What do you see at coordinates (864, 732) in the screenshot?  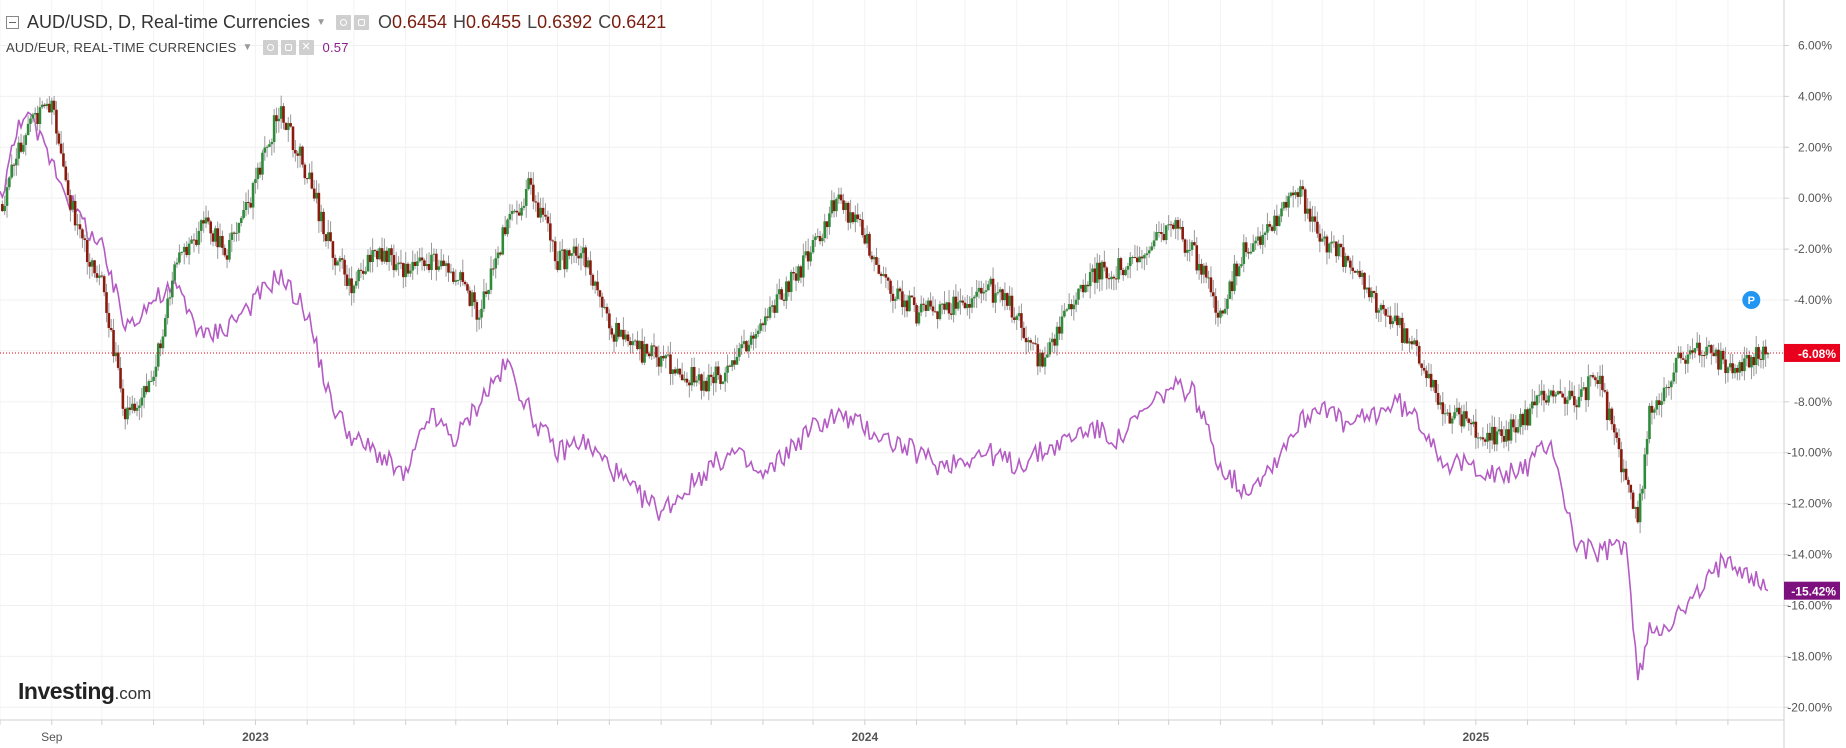 I see `time-axis: Sep 2023 2024 2025` at bounding box center [864, 732].